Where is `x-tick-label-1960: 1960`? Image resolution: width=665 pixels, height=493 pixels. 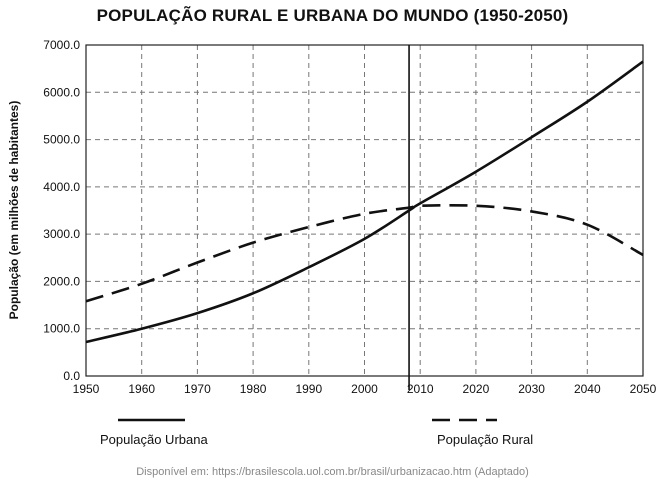 x-tick-label-1960: 1960 is located at coordinates (141, 389).